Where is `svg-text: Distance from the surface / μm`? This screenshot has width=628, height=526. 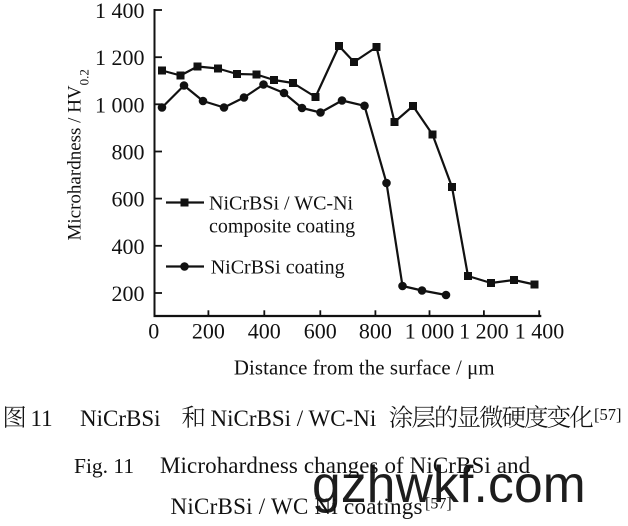 svg-text: Distance from the surface / μm is located at coordinates (364, 367).